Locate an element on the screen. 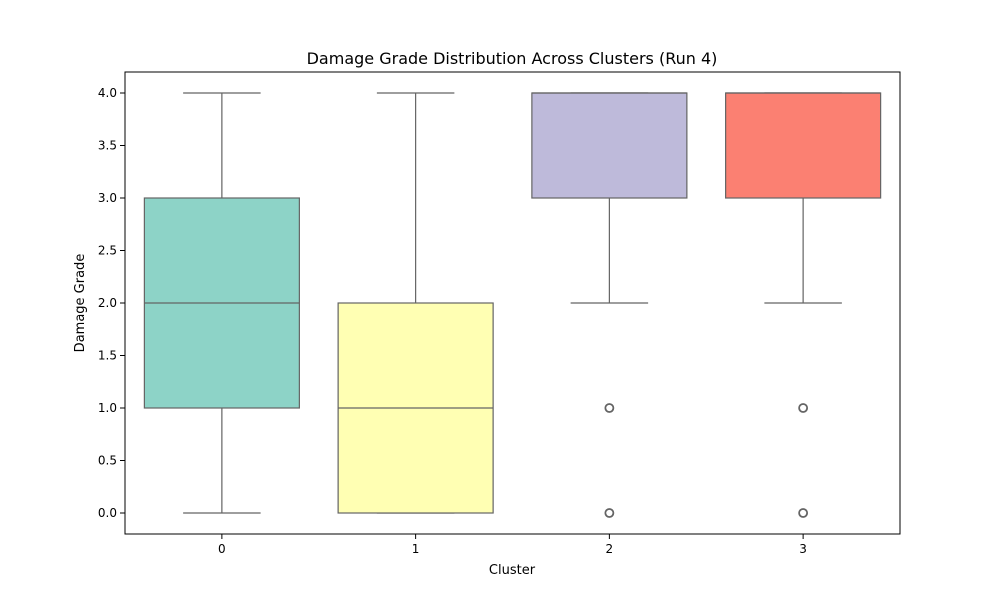 The width and height of the screenshot is (1000, 600). y-tick-label: 1.5 is located at coordinates (107, 356).